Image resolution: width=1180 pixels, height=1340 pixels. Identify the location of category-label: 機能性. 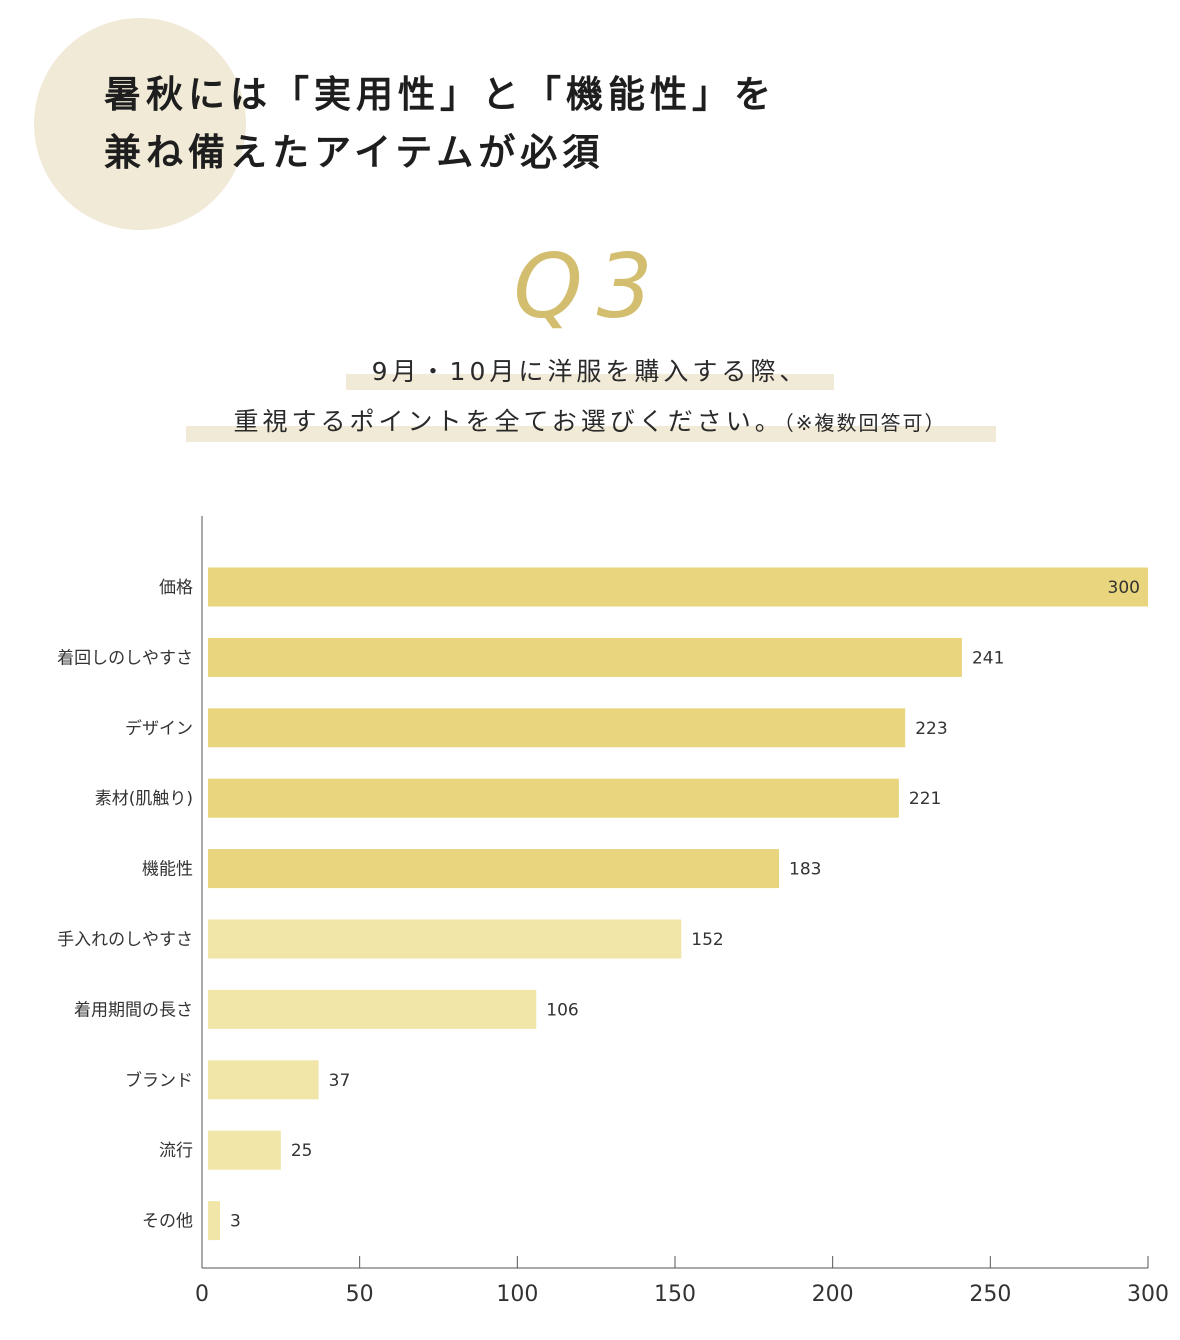
(167, 870).